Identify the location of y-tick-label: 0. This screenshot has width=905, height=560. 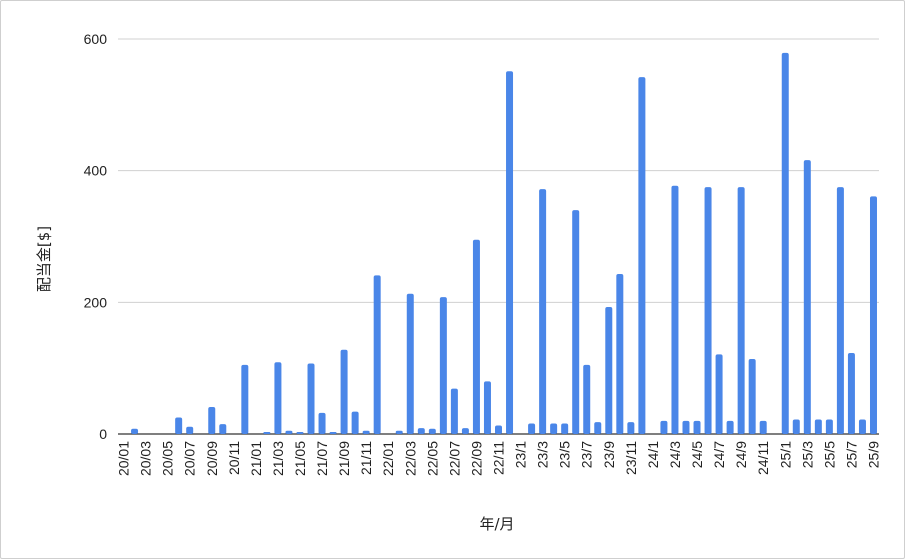
(103, 434).